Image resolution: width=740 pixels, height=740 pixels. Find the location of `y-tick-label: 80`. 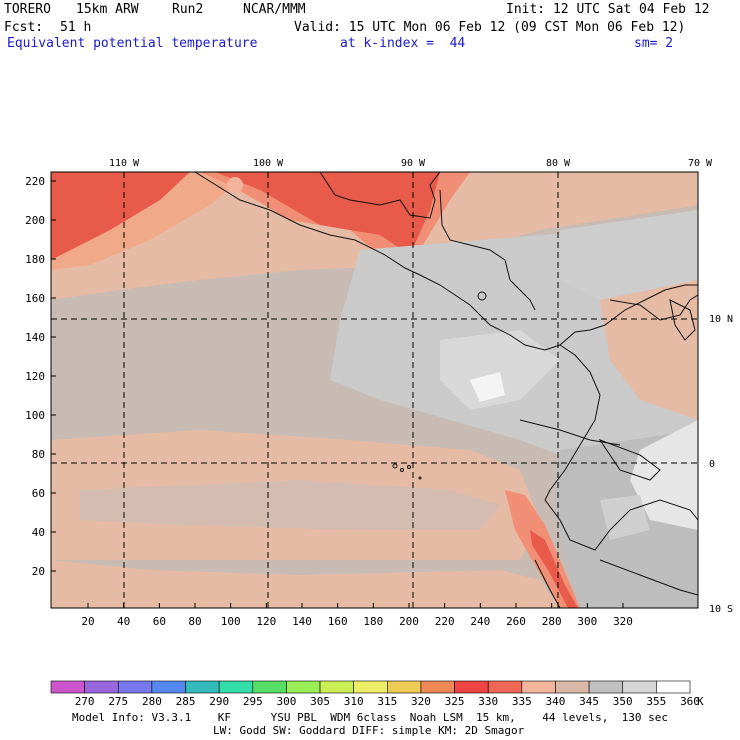

y-tick-label: 80 is located at coordinates (38, 454).